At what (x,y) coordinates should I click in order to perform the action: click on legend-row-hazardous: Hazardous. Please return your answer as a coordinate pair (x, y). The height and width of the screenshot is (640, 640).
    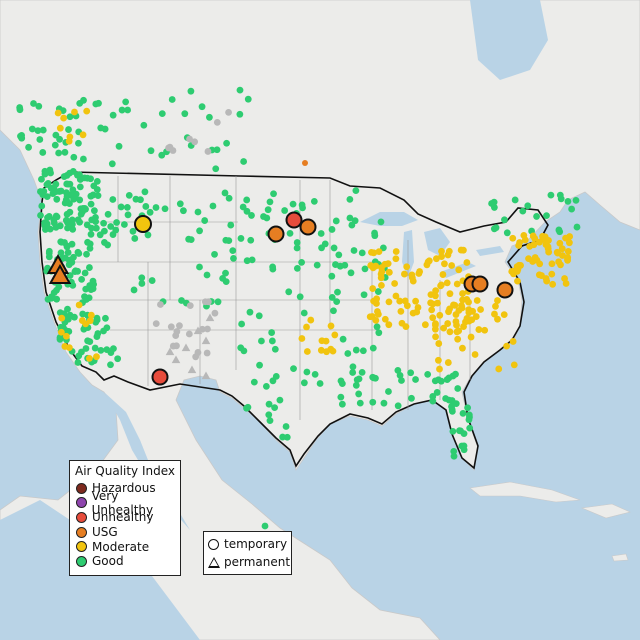
    Looking at the image, I should click on (125, 488).